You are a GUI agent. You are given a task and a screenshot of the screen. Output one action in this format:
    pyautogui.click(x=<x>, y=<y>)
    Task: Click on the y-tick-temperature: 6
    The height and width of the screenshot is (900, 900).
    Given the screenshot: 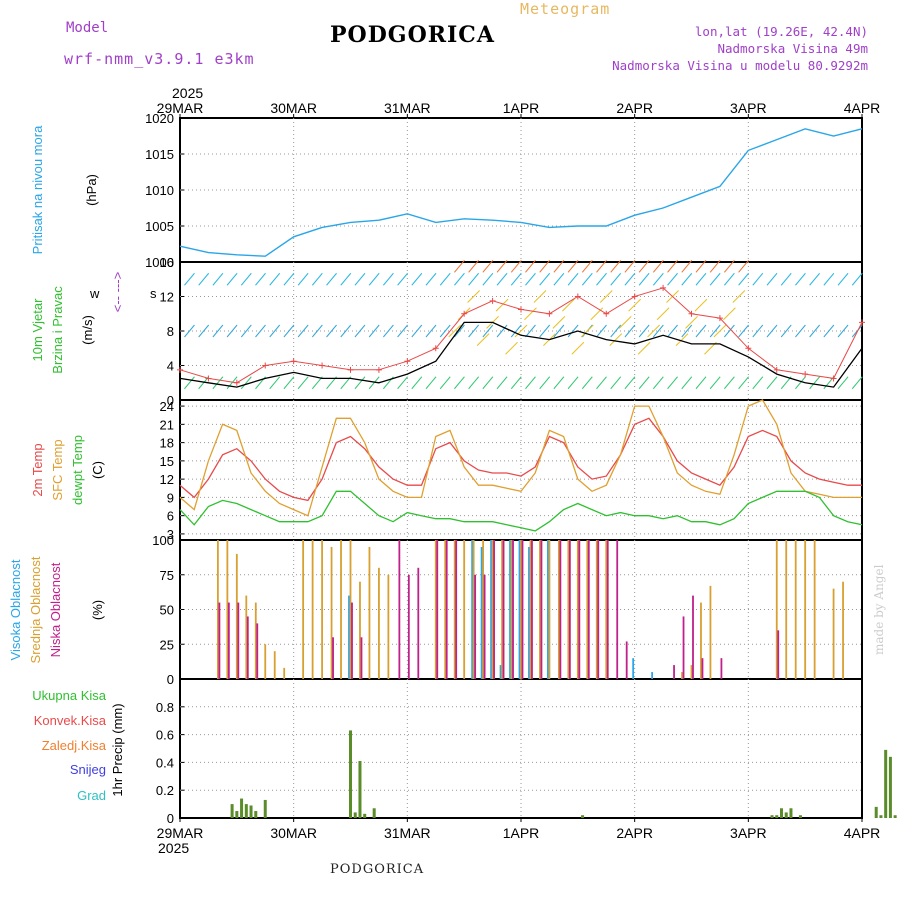 What is the action you would take?
    pyautogui.click(x=170, y=516)
    